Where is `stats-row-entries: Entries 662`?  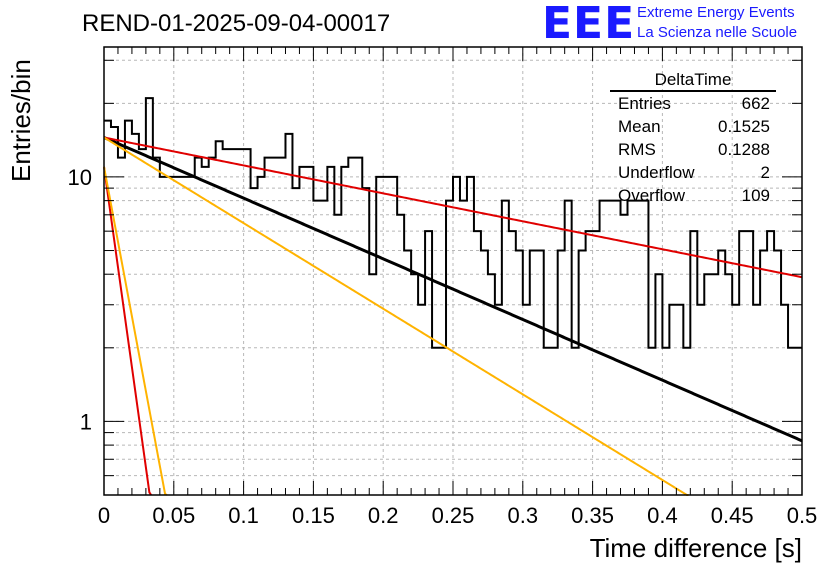
stats-row-entries: Entries 662 is located at coordinates (693, 103).